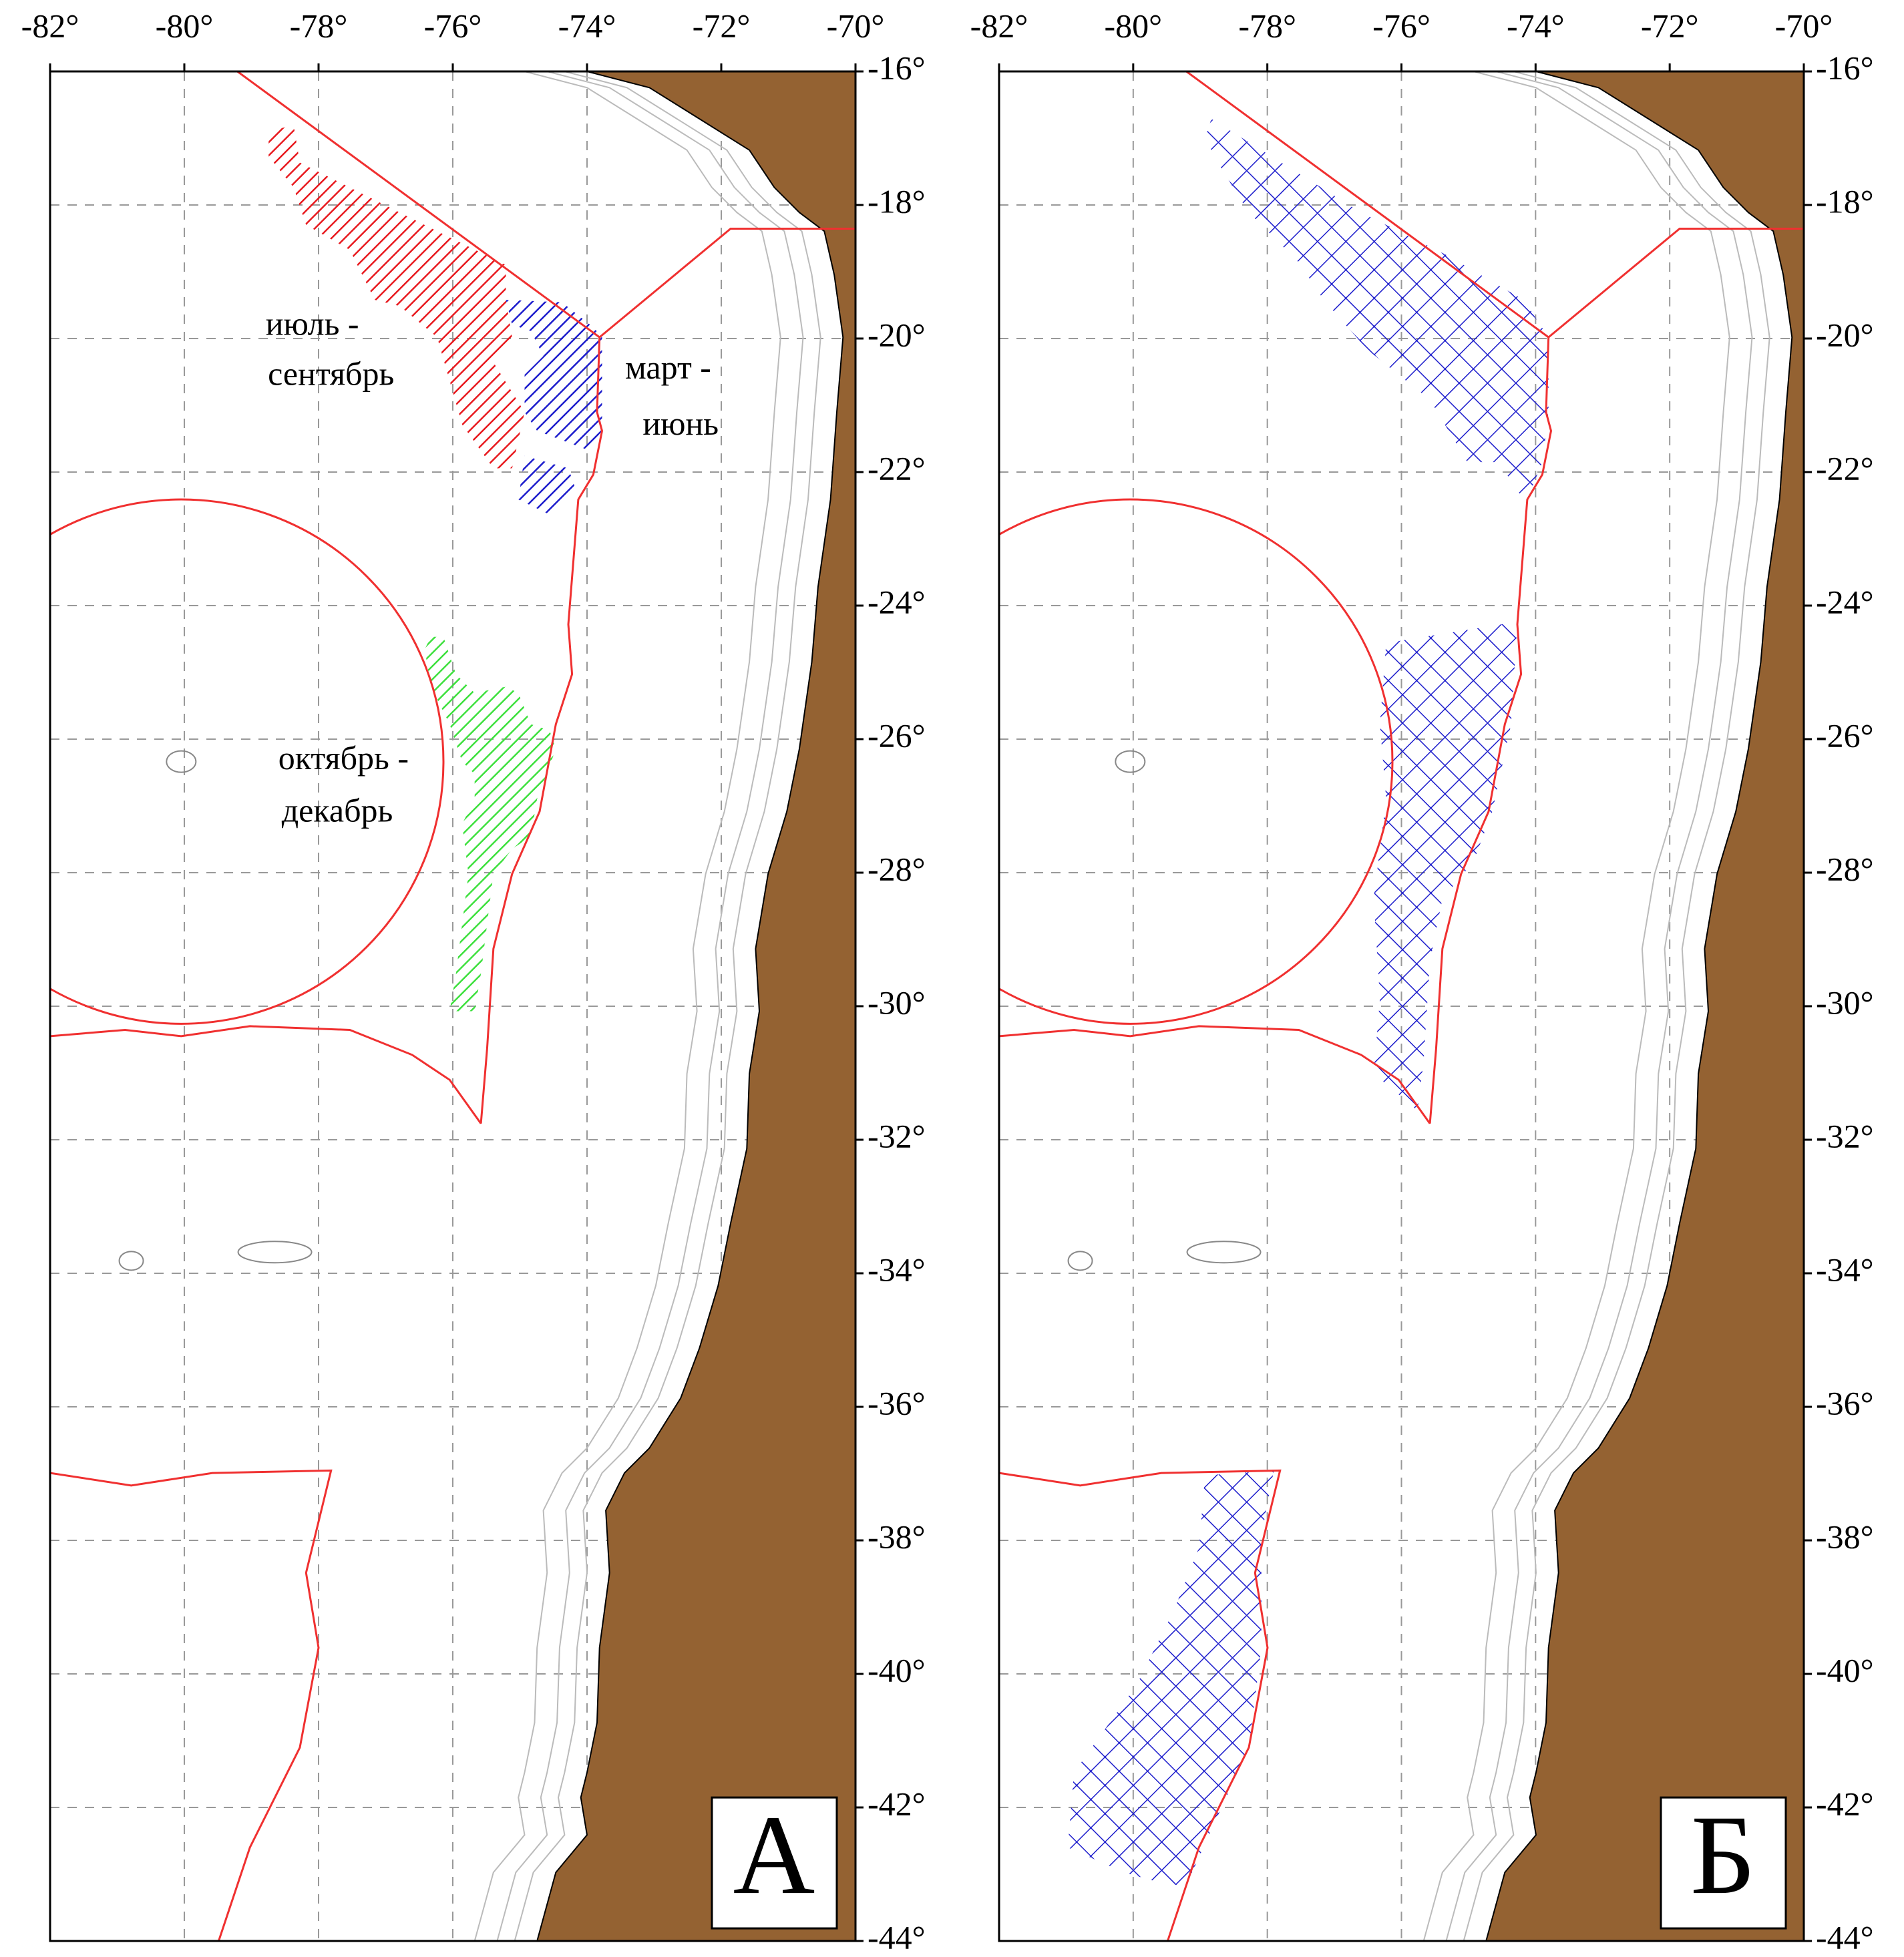  Describe the element at coordinates (313, 324) in the screenshot. I see `region-label: июль -` at that location.